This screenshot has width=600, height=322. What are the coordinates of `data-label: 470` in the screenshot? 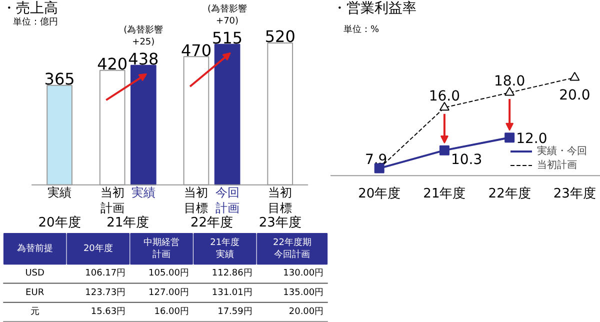 It's located at (196, 50).